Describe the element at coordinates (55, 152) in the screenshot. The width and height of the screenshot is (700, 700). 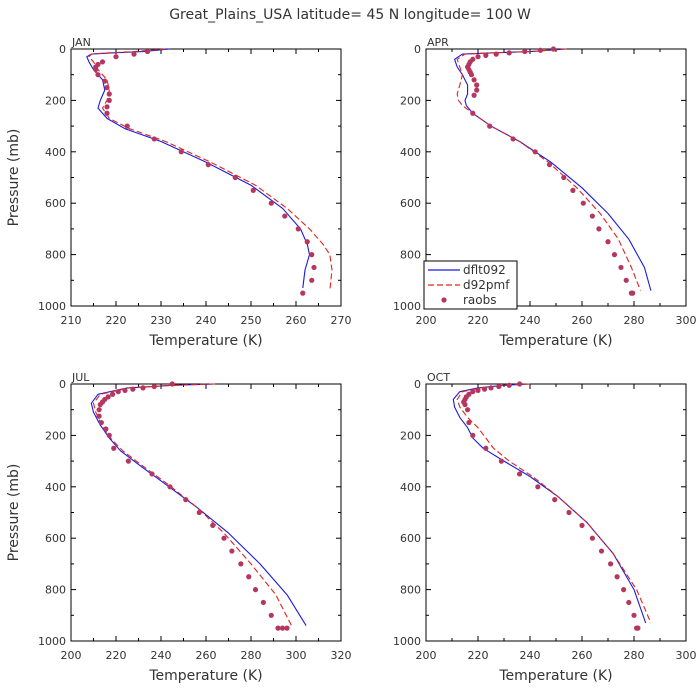
I see `y-tick-label: 400` at that location.